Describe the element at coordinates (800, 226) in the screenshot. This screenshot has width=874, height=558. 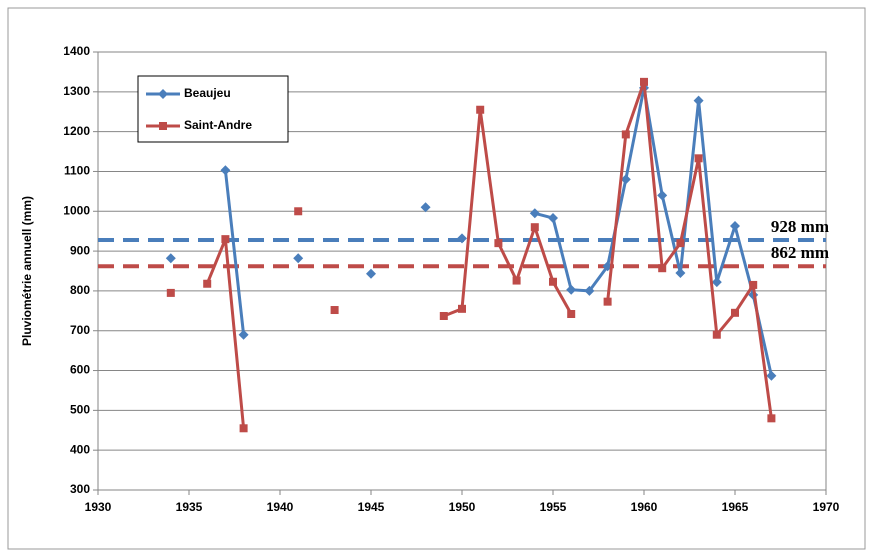
I see `mean-label: 928 mm` at that location.